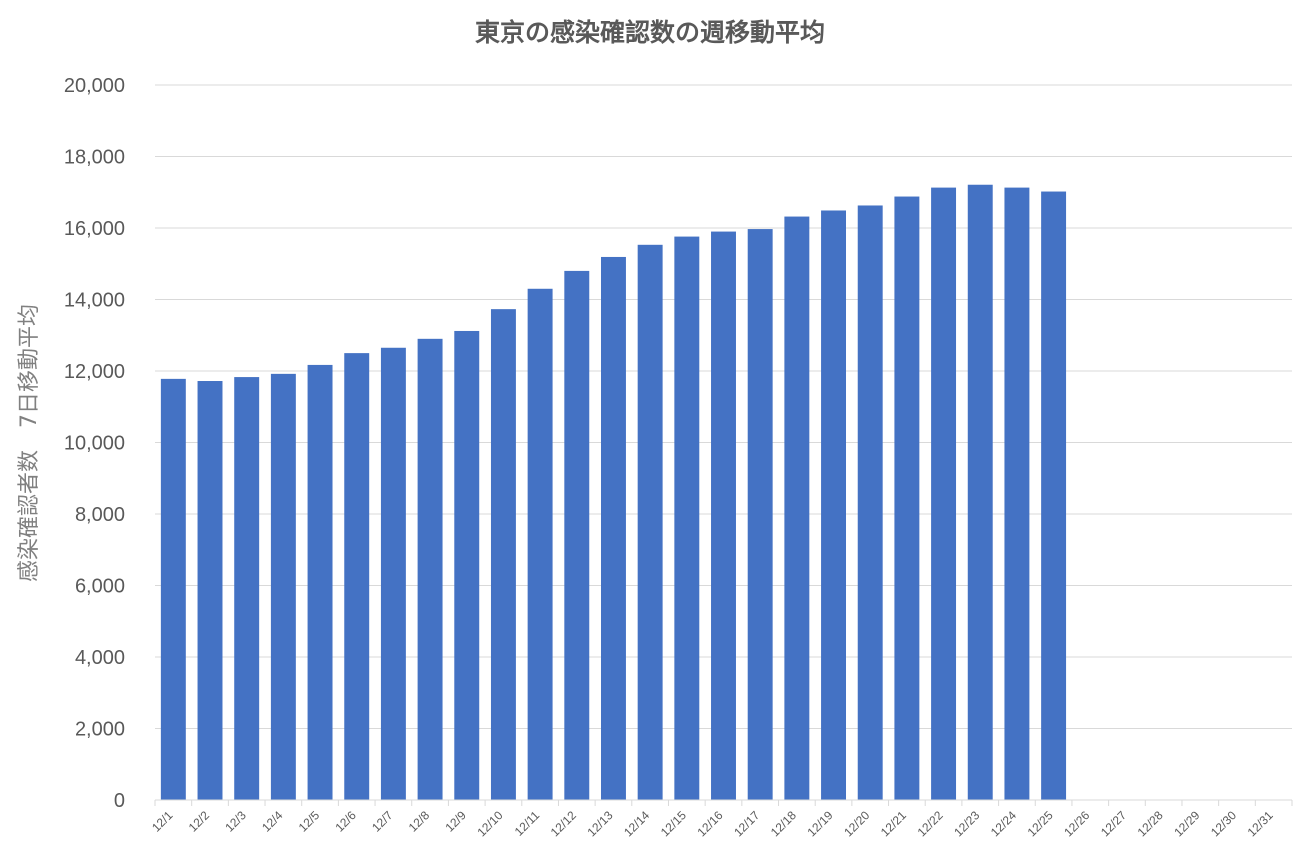 The image size is (1304, 859). I want to click on x-tick-label: 12/16, so click(709, 823).